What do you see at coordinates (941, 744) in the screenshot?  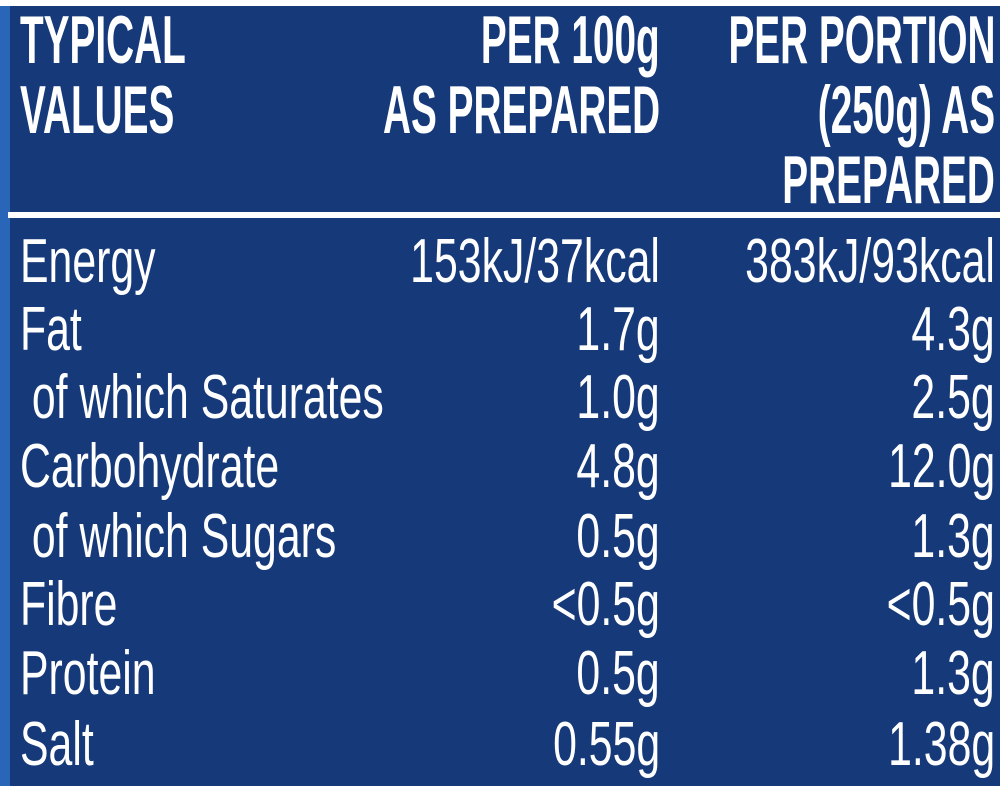 I see `nutrient-value: 1.38g` at bounding box center [941, 744].